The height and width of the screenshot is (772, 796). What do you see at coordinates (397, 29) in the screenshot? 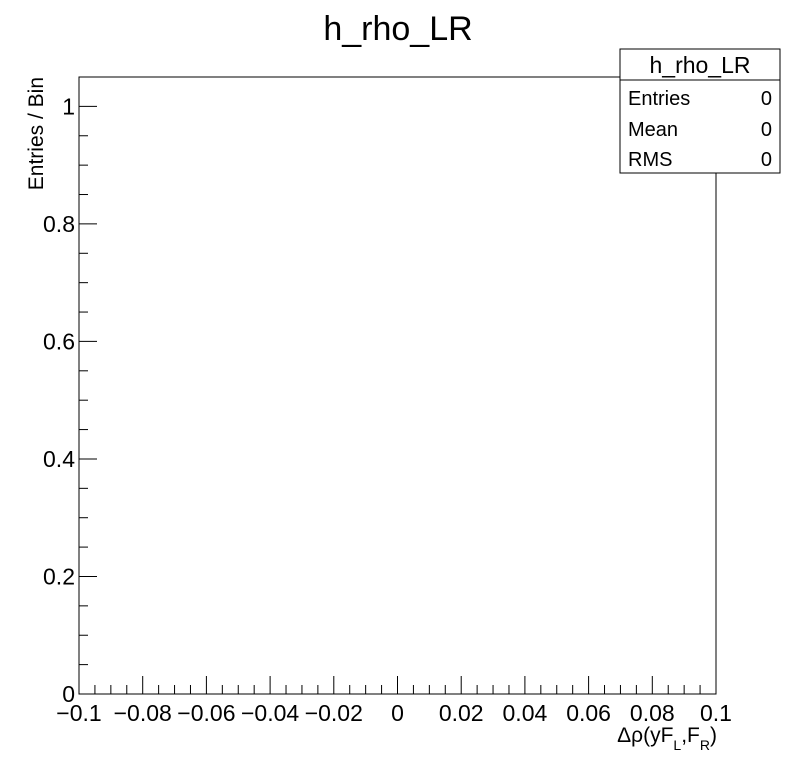
I see `chart-title: h_rho_LR` at bounding box center [397, 29].